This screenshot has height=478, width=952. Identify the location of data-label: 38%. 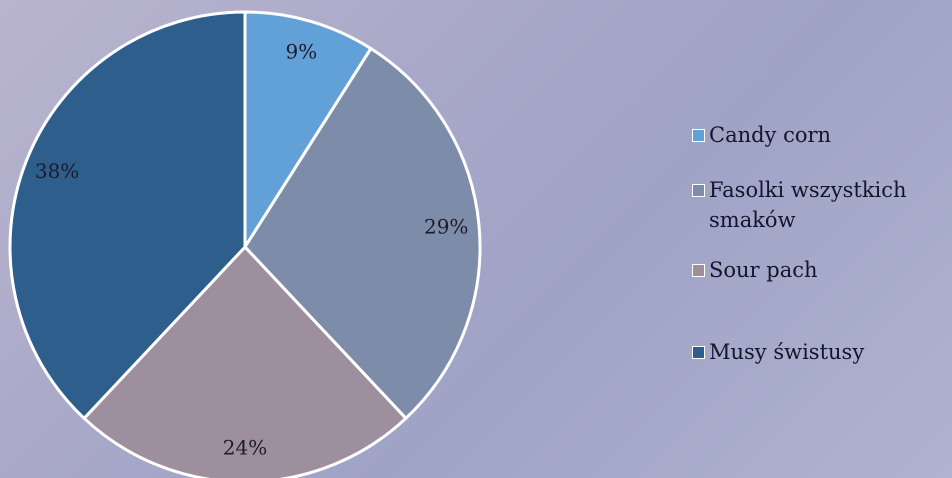
(57, 171).